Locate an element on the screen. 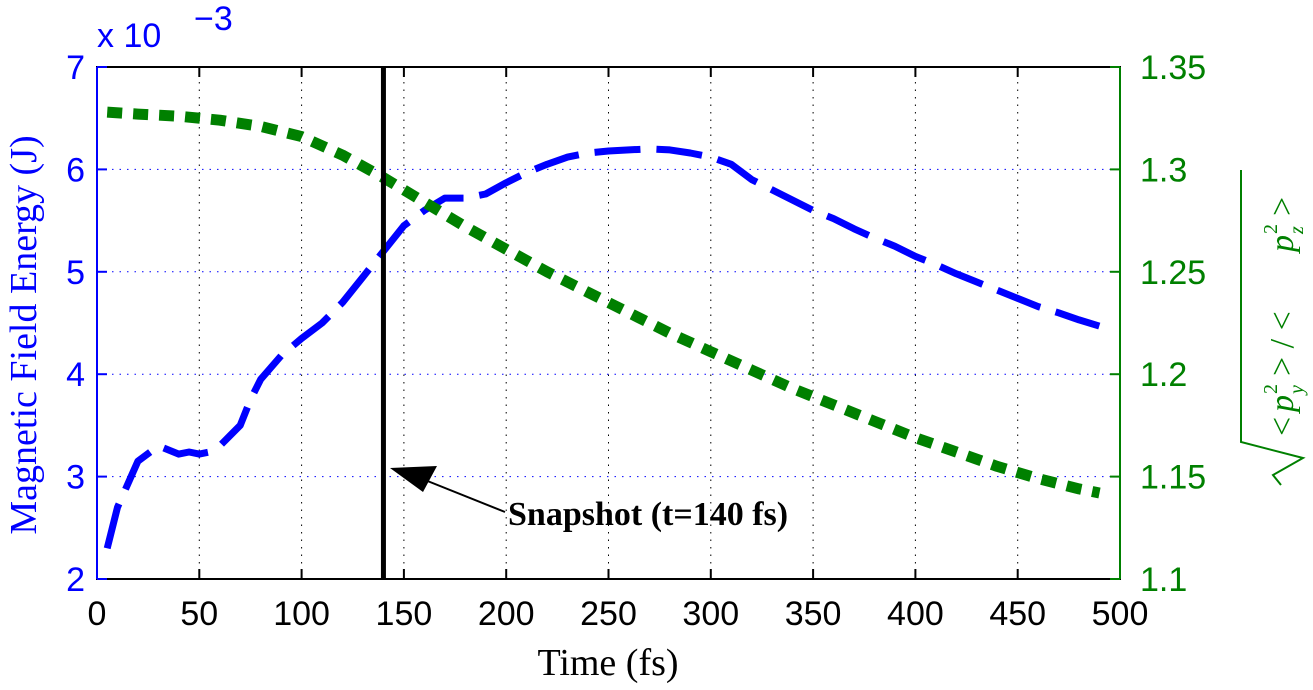 The image size is (1313, 690). left-tick-label: 7 is located at coordinates (75, 68).